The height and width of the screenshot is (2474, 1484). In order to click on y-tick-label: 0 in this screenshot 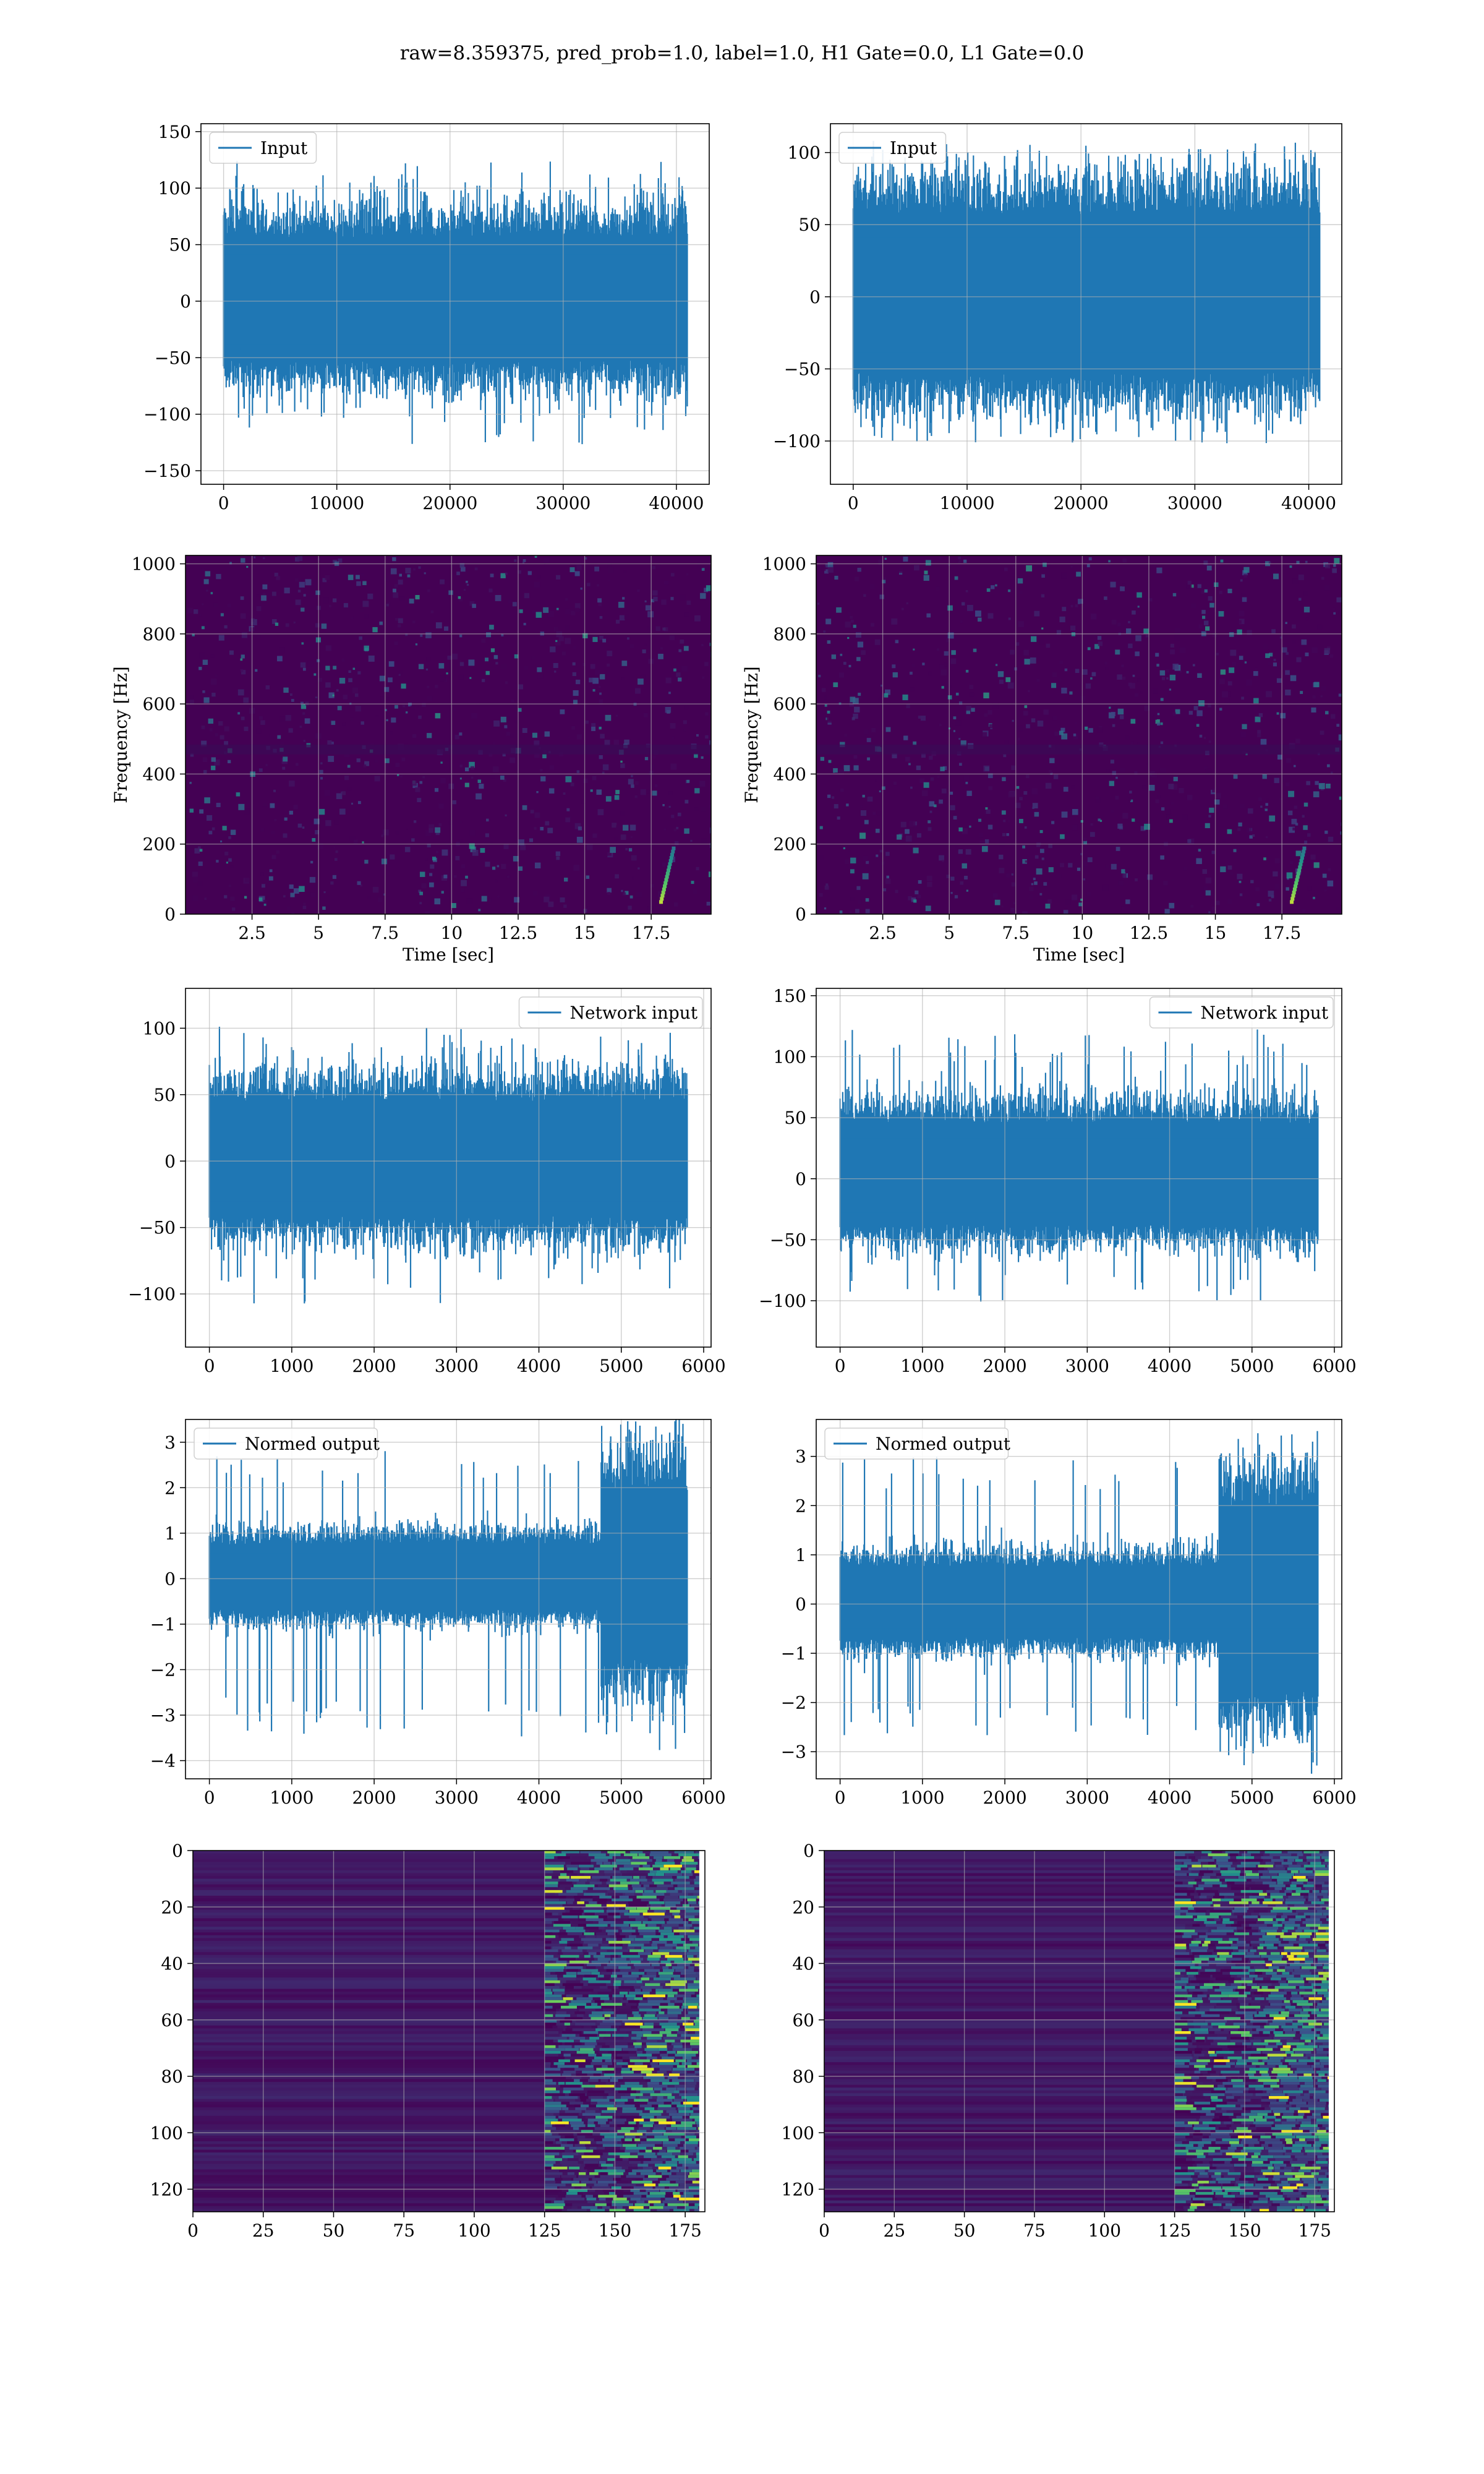, I will do `click(170, 1579)`.